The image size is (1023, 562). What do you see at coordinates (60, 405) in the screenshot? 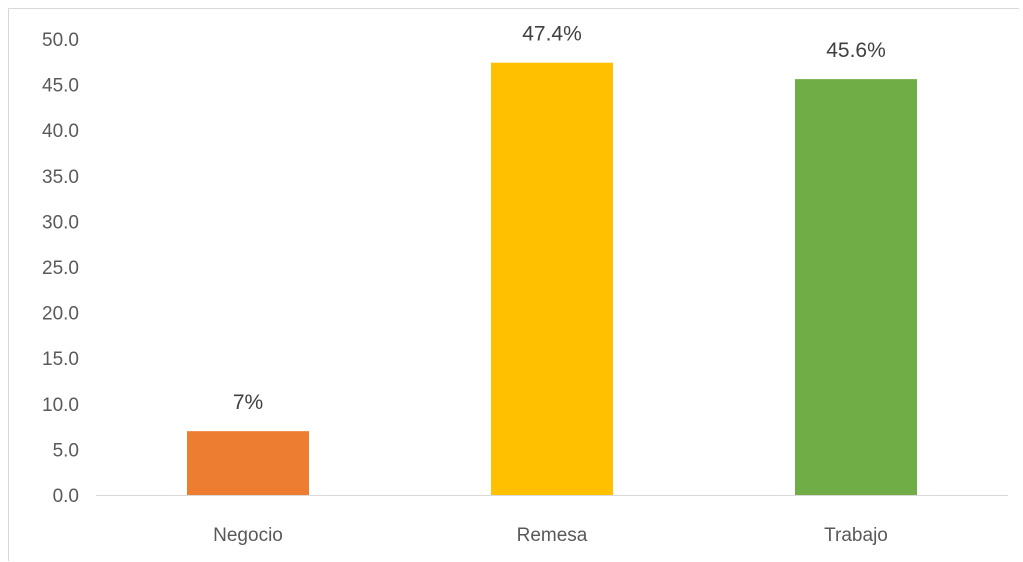
I see `y-tick-label: 10.0` at bounding box center [60, 405].